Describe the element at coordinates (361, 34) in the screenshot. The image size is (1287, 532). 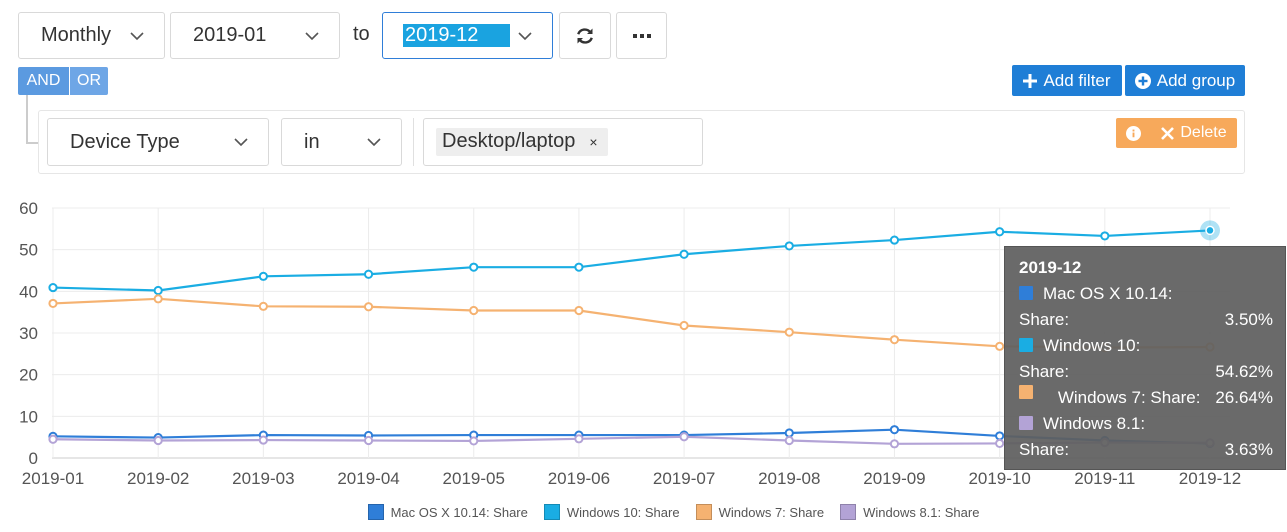
I see `to-label: to` at that location.